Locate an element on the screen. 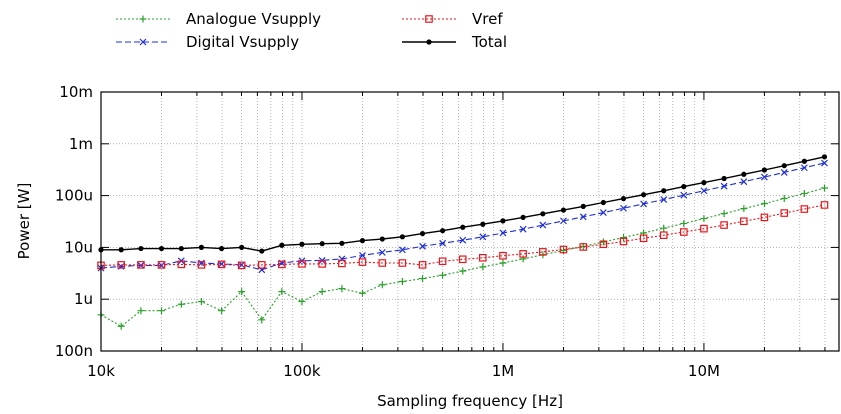 This screenshot has width=841, height=414. x-axis-label: Sampling frequency [Hz] is located at coordinates (470, 401).